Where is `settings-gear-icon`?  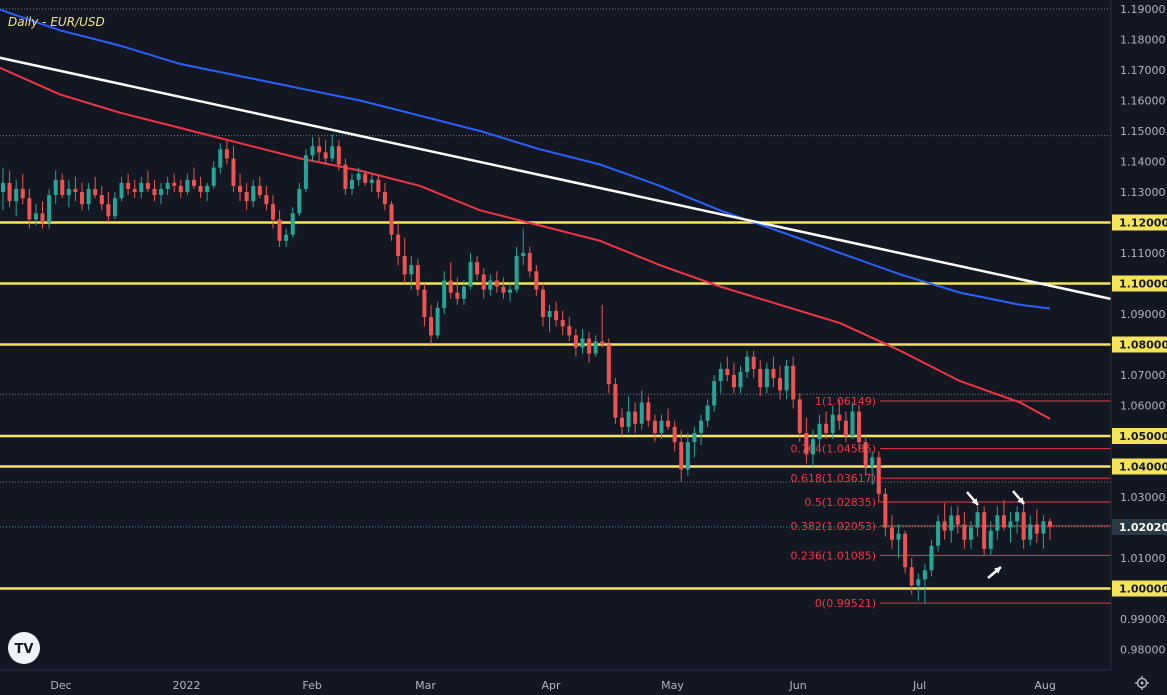
settings-gear-icon is located at coordinates (1142, 683).